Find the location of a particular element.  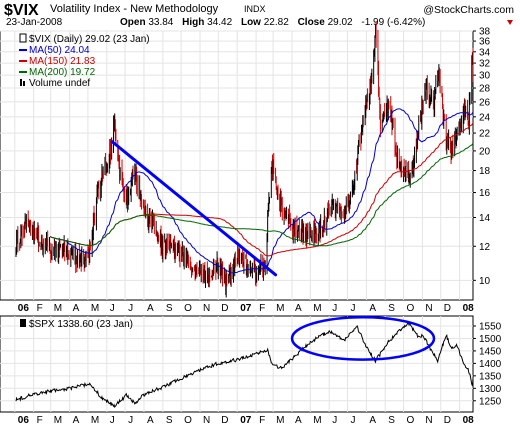

vix-xtick-label: S is located at coordinates (169, 308).